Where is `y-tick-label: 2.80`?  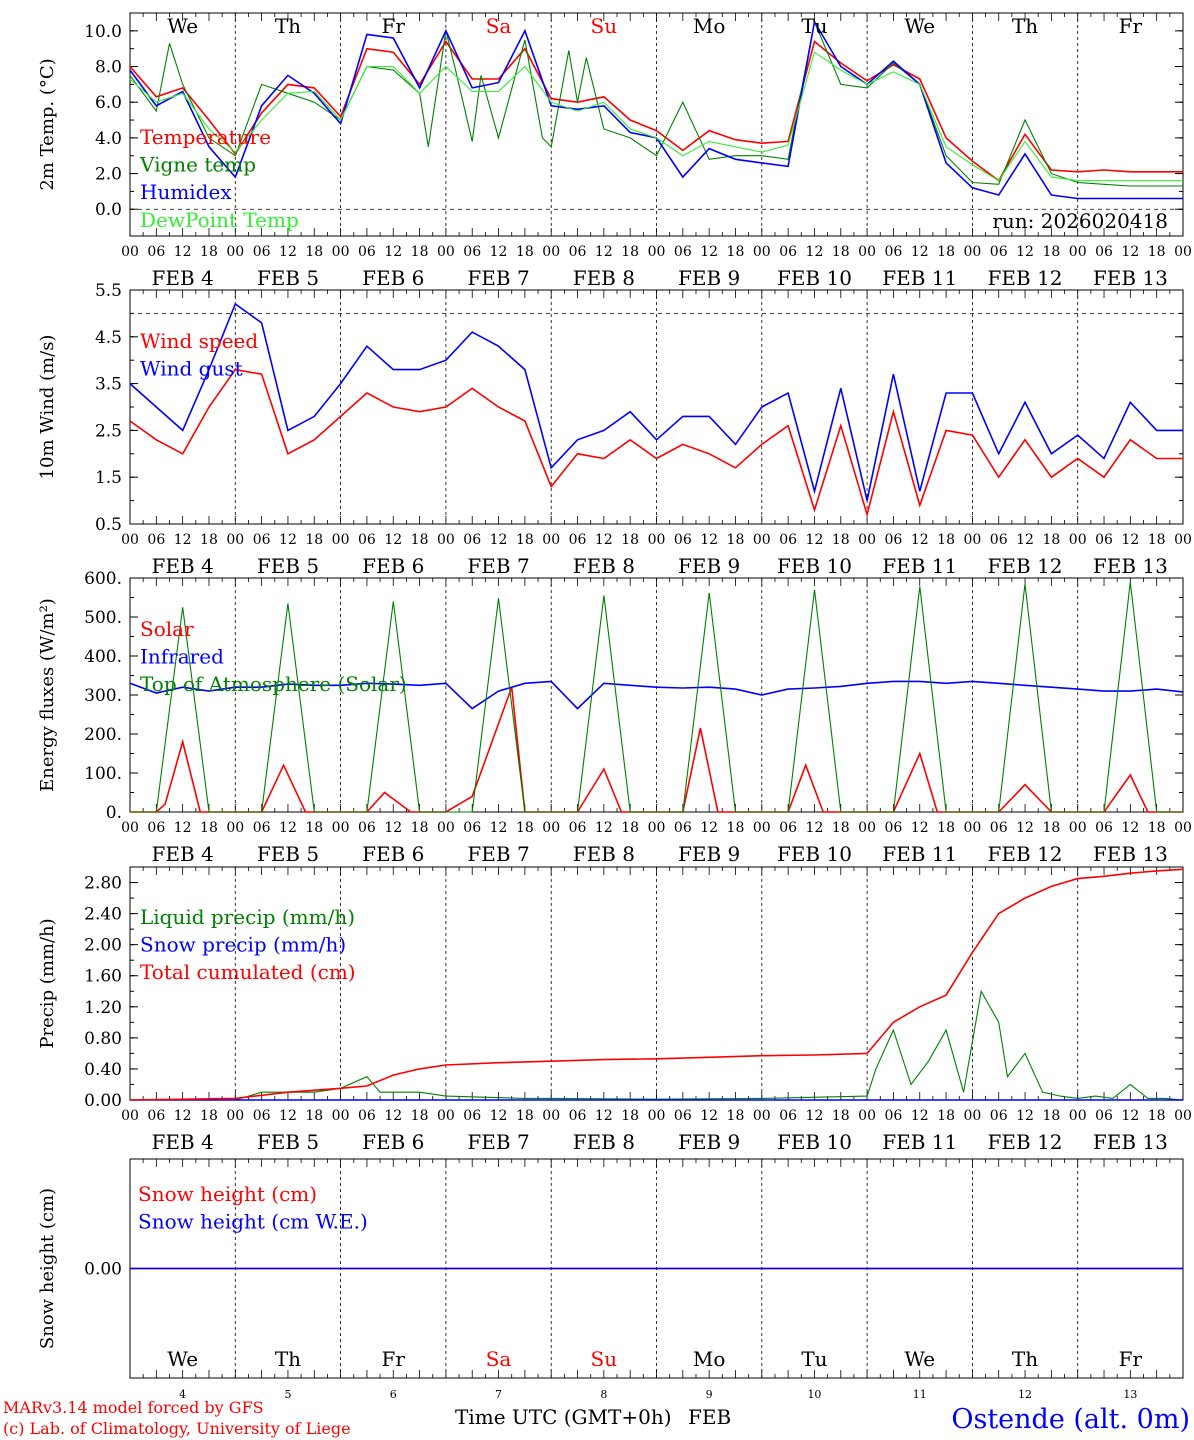
y-tick-label: 2.80 is located at coordinates (103, 884).